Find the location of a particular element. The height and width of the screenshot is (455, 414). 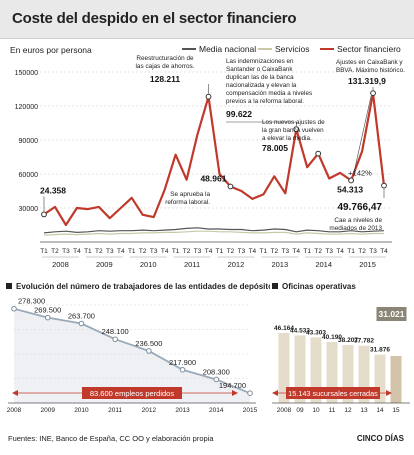

year-label: 2014 is located at coordinates (323, 264).